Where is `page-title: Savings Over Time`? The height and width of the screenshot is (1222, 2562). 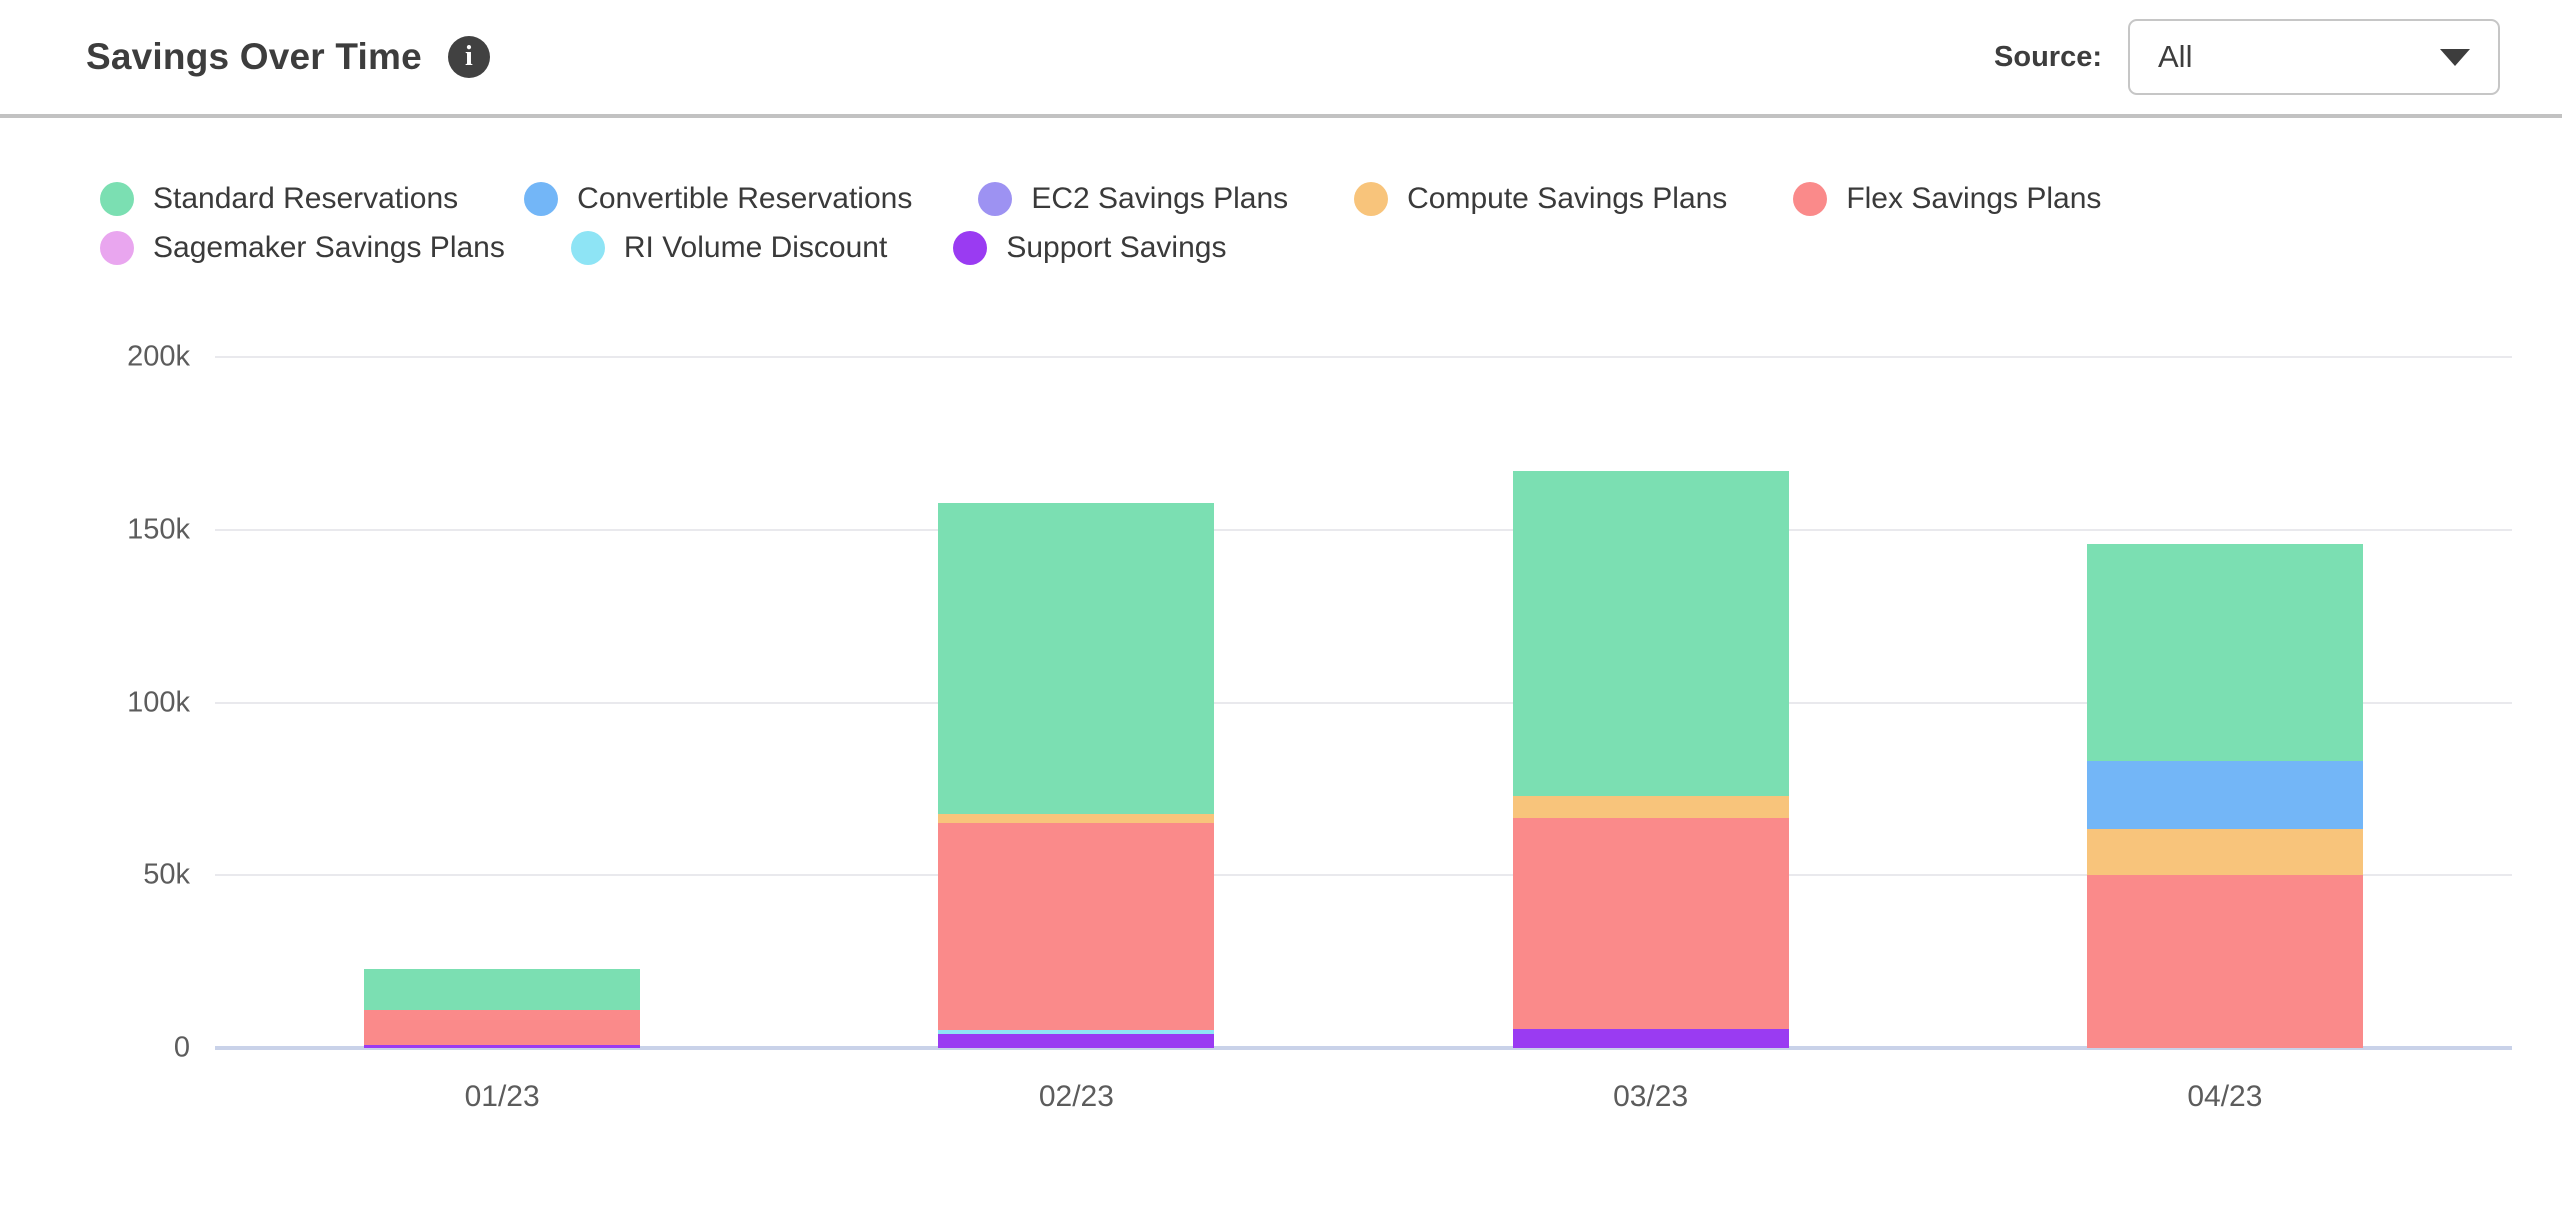 page-title: Savings Over Time is located at coordinates (254, 56).